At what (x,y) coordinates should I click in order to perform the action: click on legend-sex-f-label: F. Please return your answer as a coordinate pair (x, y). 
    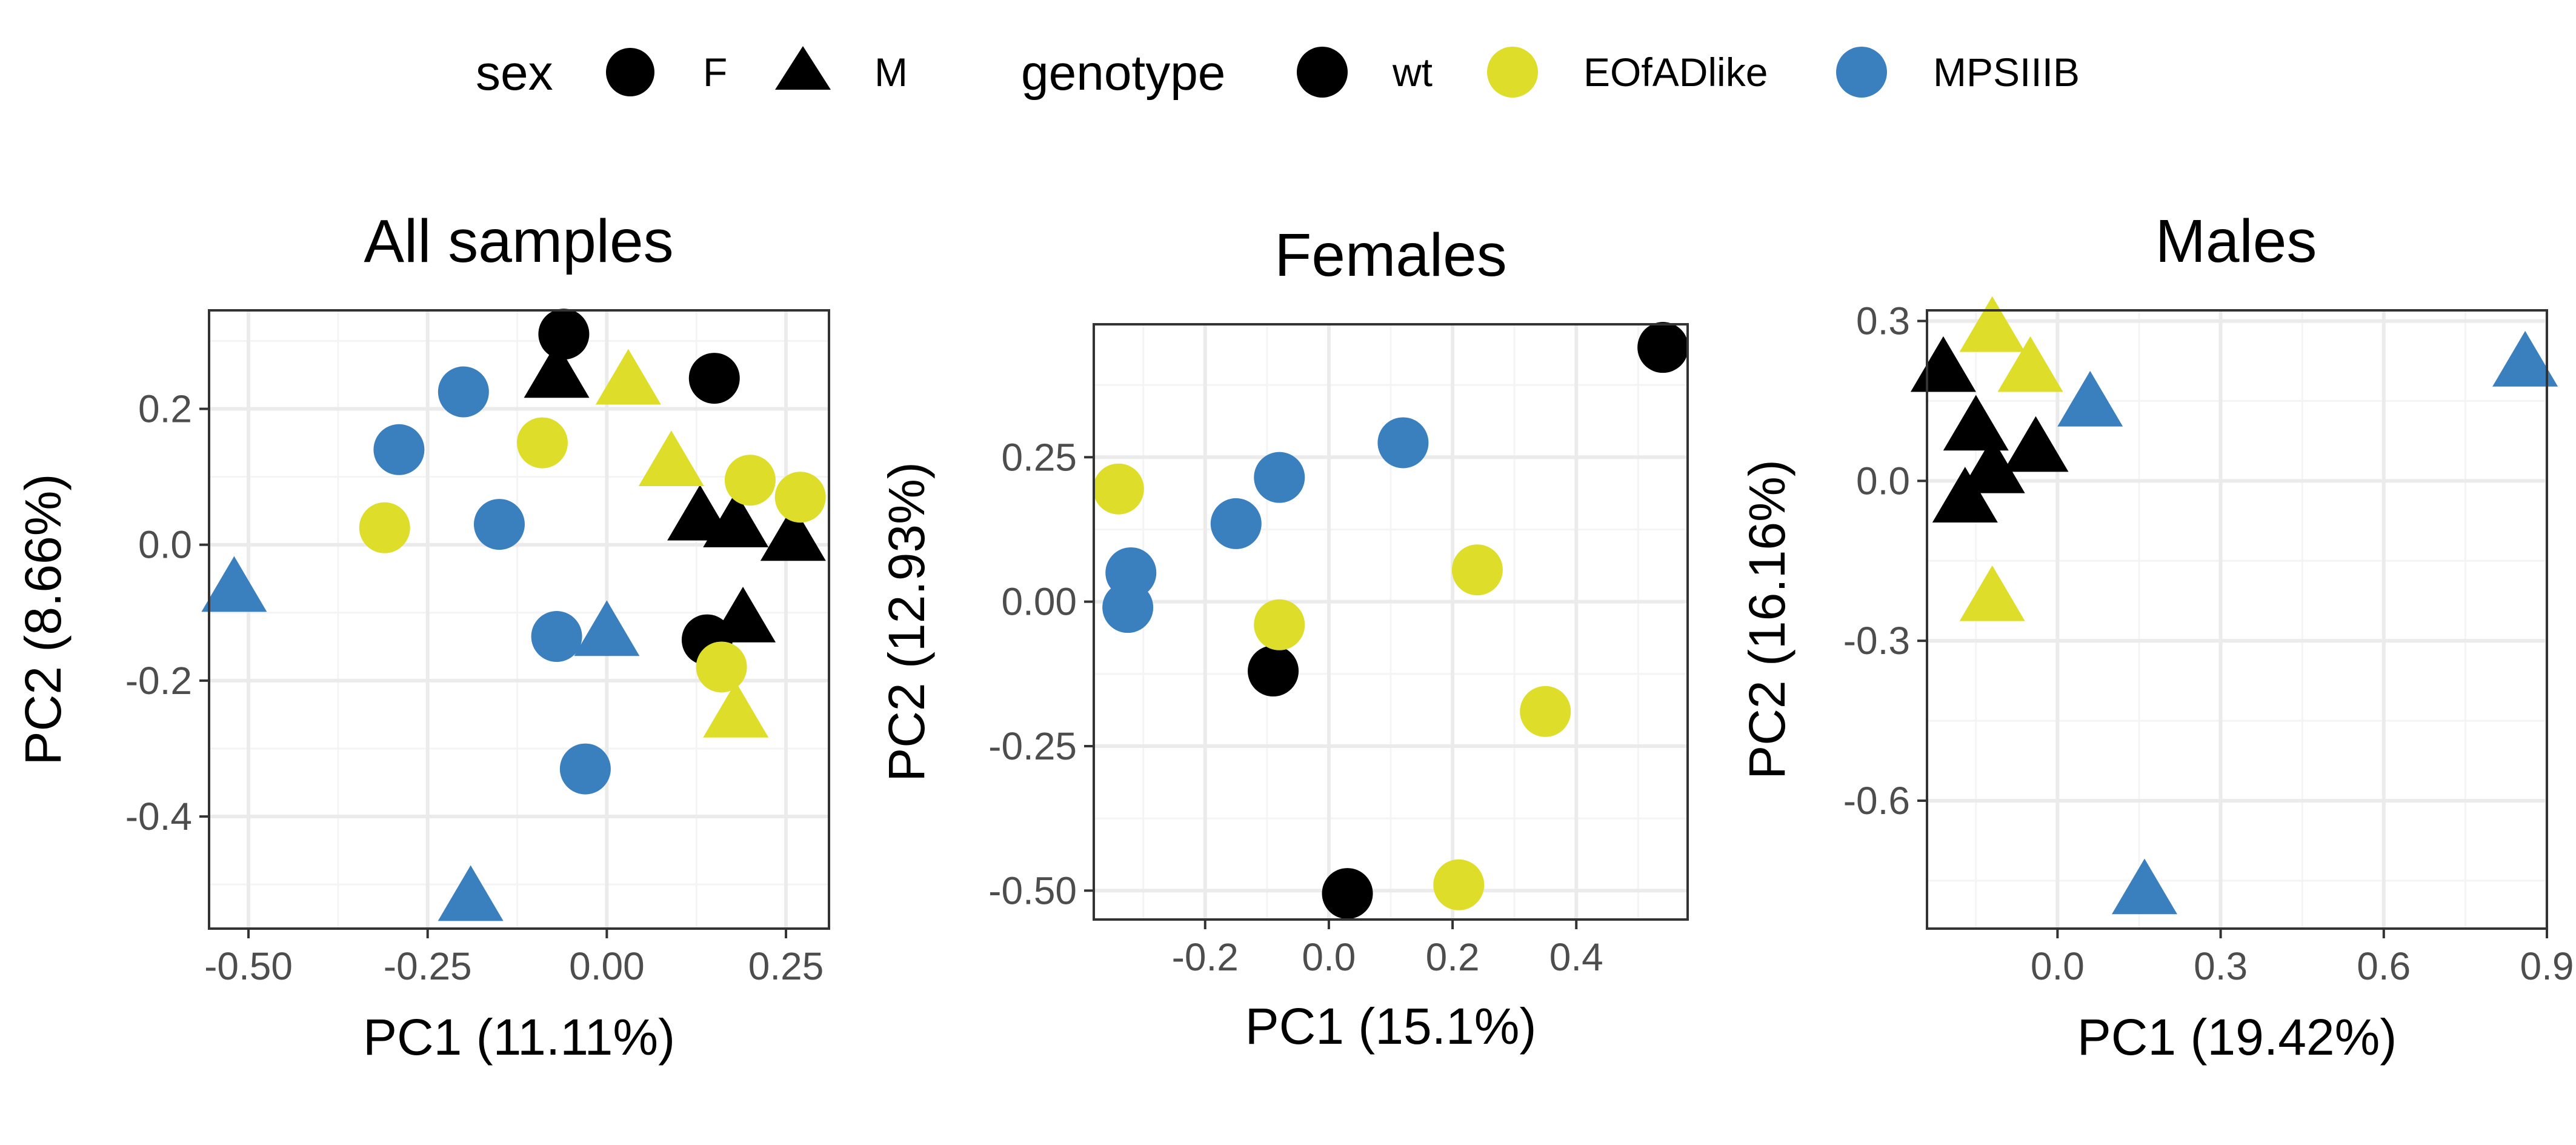
    Looking at the image, I should click on (715, 72).